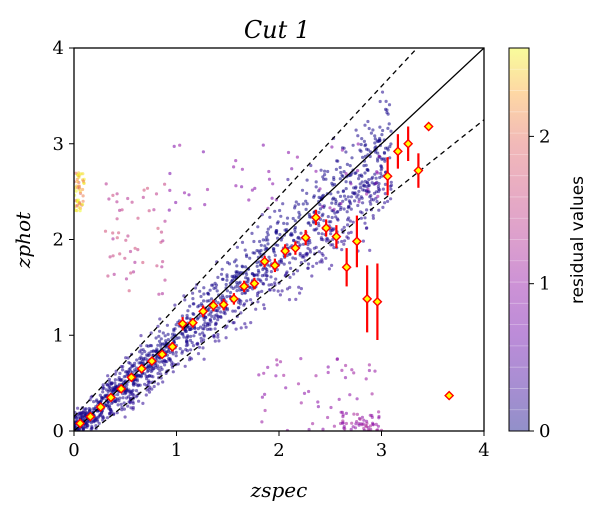 The image size is (602, 517). What do you see at coordinates (58, 240) in the screenshot?
I see `y-tick-label-2: 2` at bounding box center [58, 240].